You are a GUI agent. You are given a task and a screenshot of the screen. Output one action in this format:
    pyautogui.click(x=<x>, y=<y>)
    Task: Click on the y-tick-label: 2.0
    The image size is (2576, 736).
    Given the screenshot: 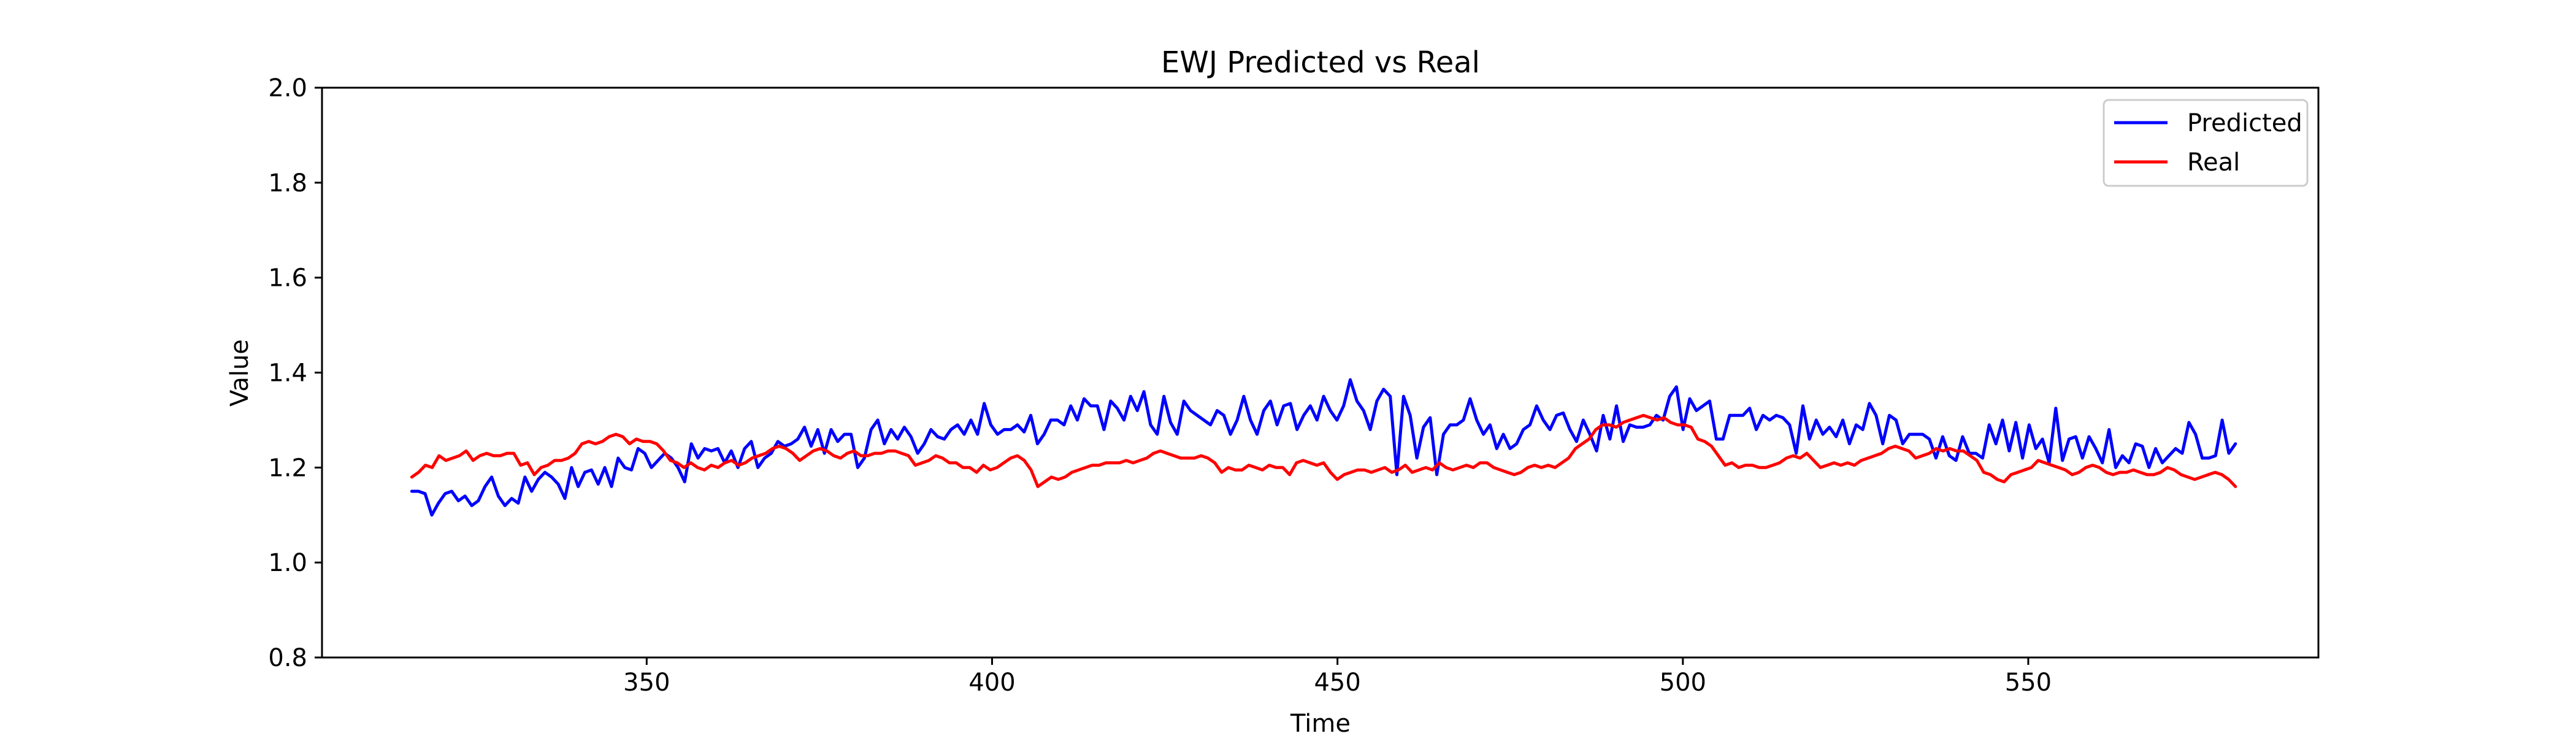 What is the action you would take?
    pyautogui.click(x=287, y=88)
    